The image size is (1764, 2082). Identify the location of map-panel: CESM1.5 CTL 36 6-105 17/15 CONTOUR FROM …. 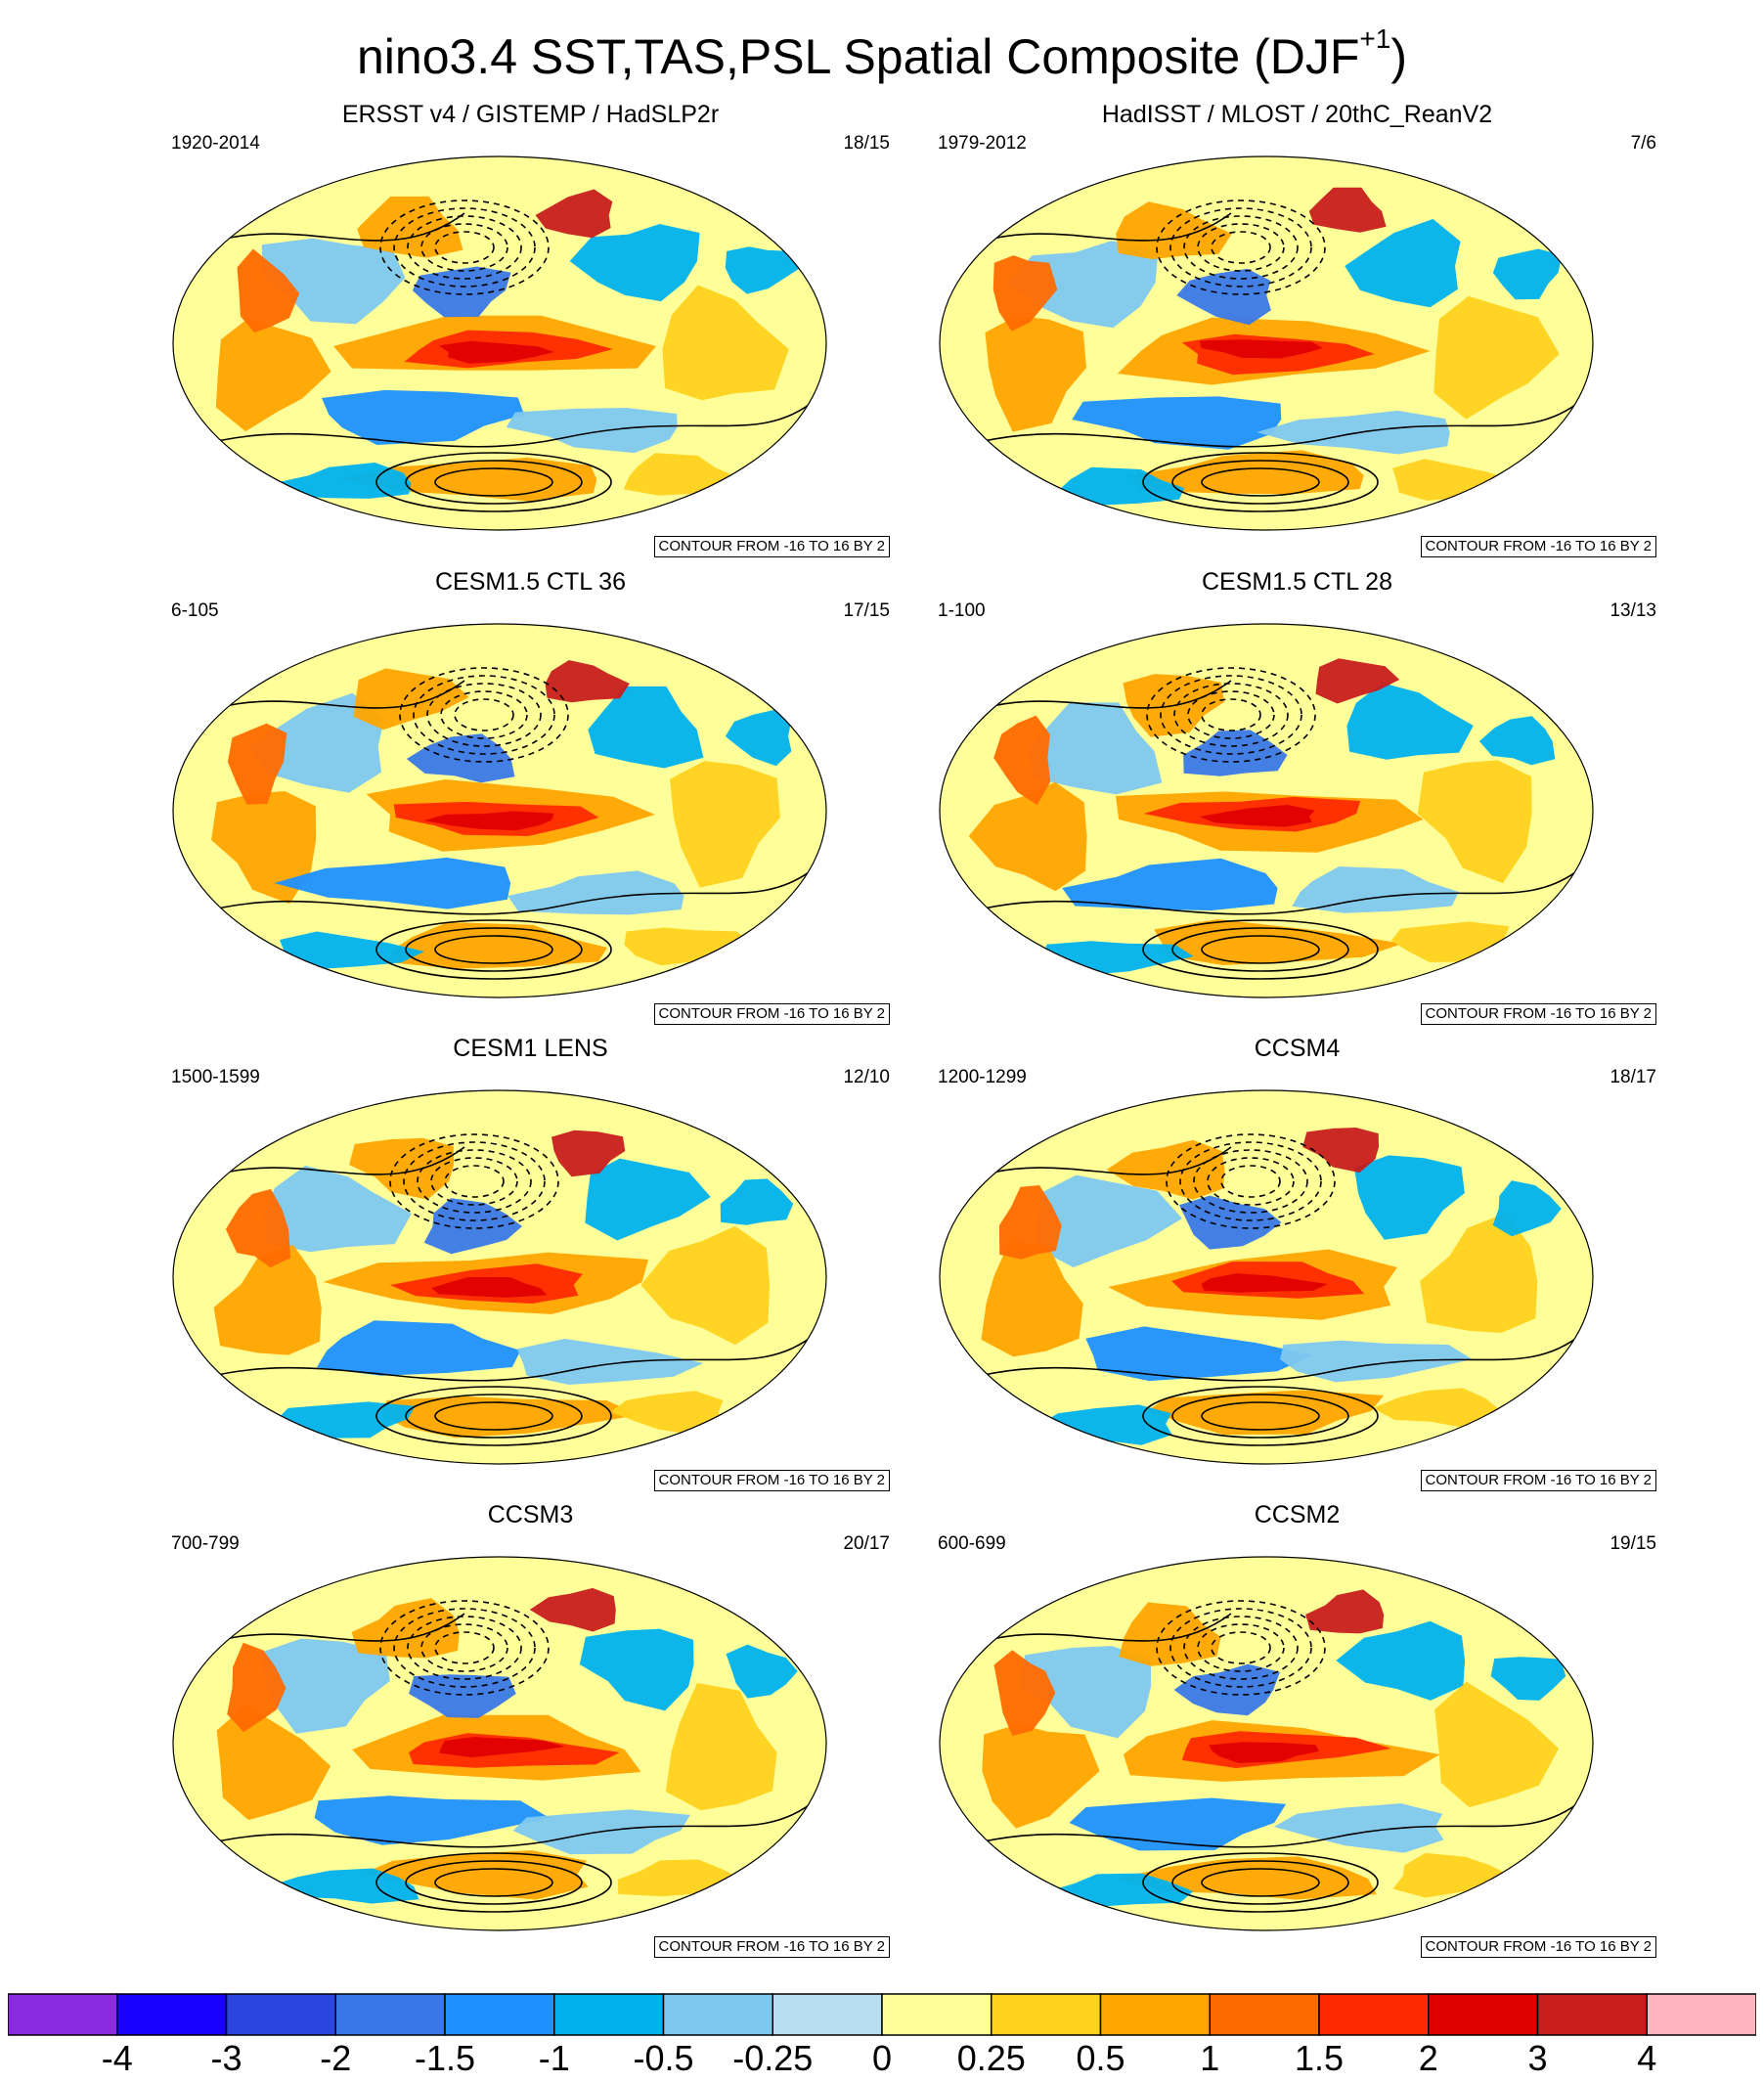
(530, 797).